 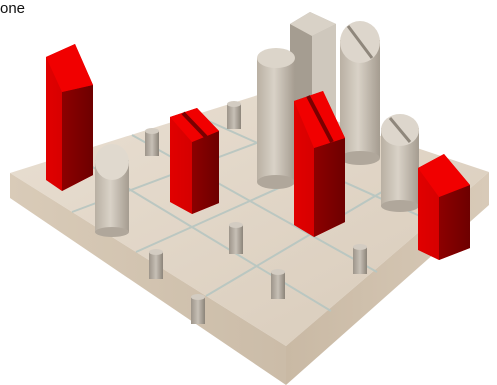 What do you see at coordinates (444, 207) in the screenshot?
I see `short-red-block` at bounding box center [444, 207].